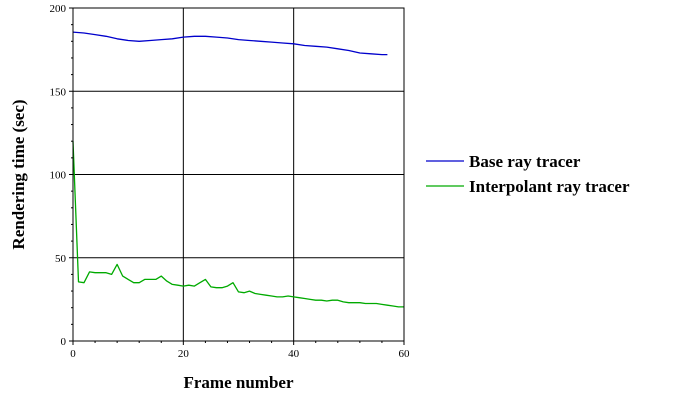 The image size is (673, 393). I want to click on x-tick-label: 40, so click(294, 354).